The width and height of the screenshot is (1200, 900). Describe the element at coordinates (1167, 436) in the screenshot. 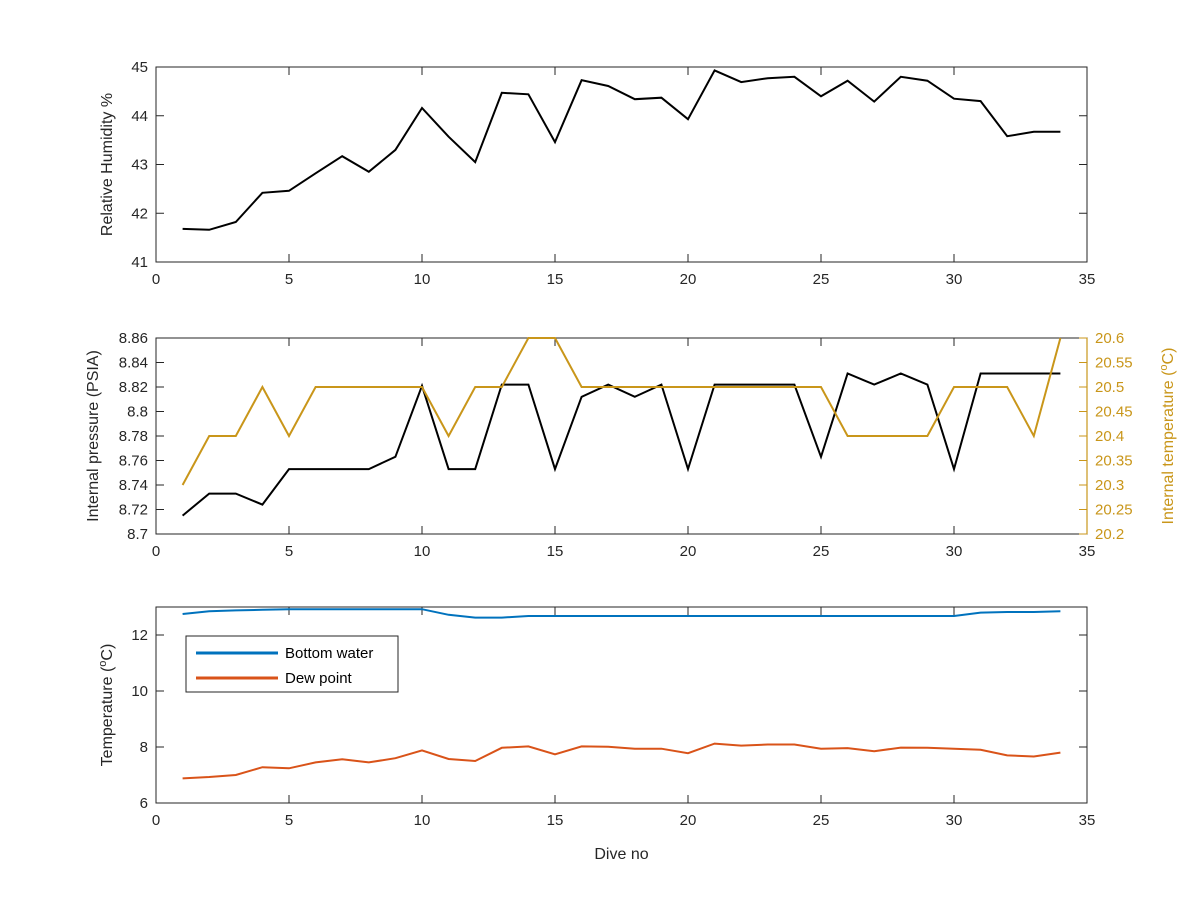

I see `right-y-axis-label: Internal temperature (oC)` at that location.